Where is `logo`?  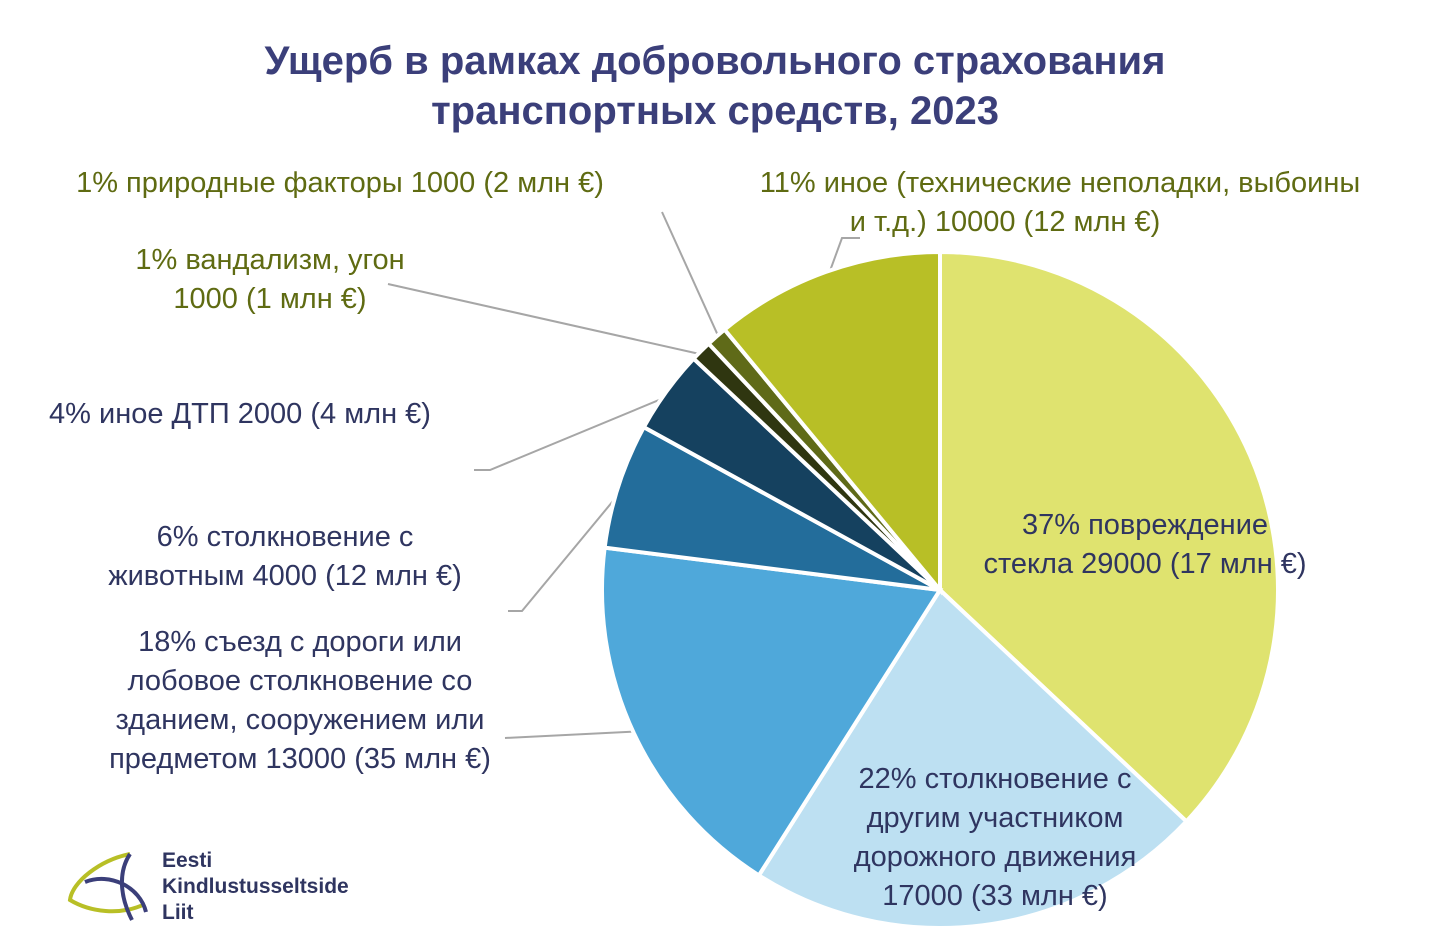
logo is located at coordinates (107, 886).